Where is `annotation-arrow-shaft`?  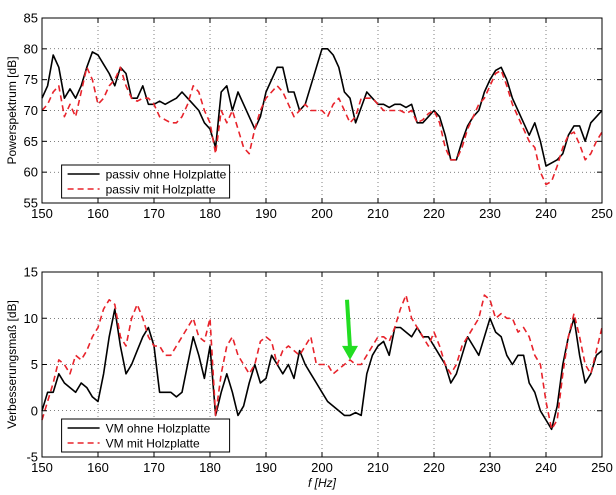 annotation-arrow-shaft is located at coordinates (348, 323).